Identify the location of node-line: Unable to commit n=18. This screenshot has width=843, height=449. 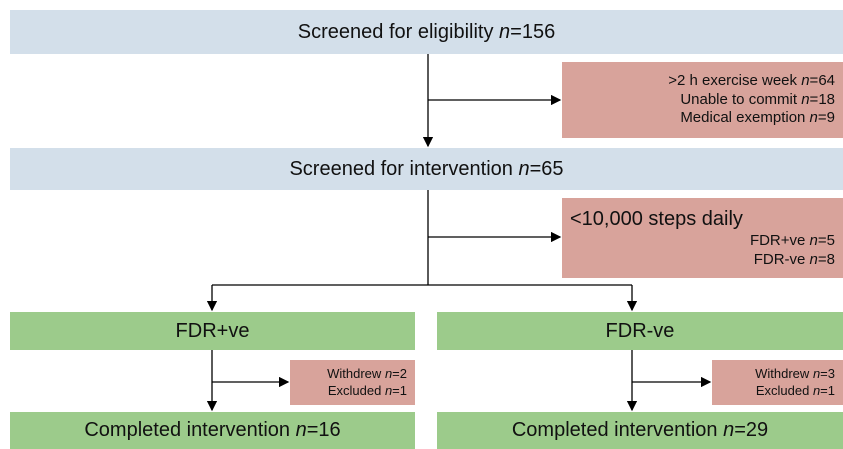
(702, 100).